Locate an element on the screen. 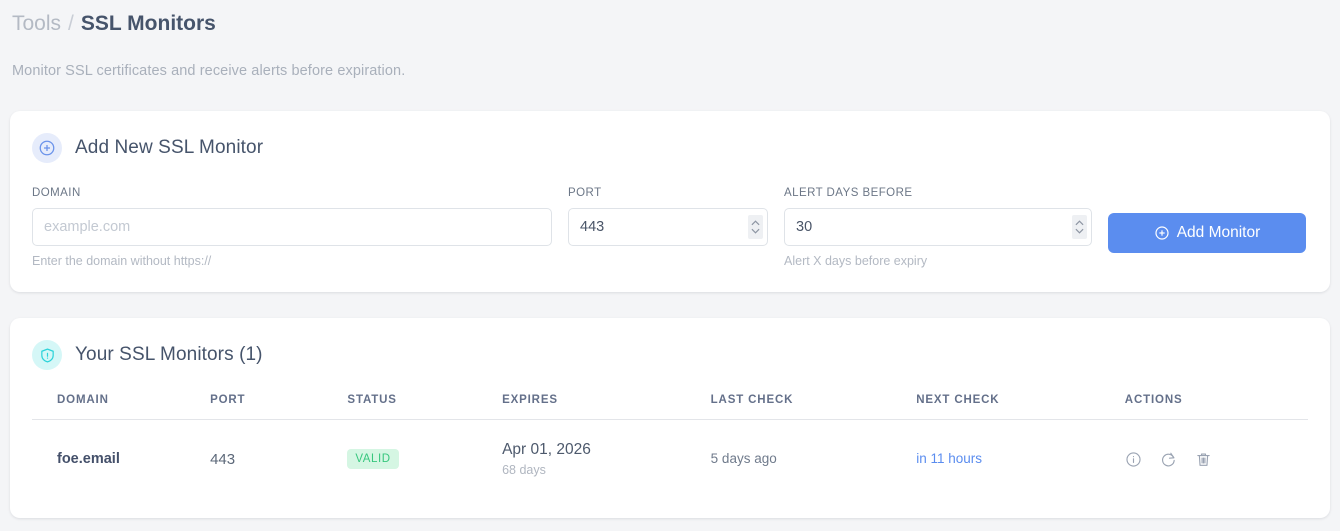 This screenshot has height=531, width=1340. column-header-actions: ACTIONS is located at coordinates (1216, 407).